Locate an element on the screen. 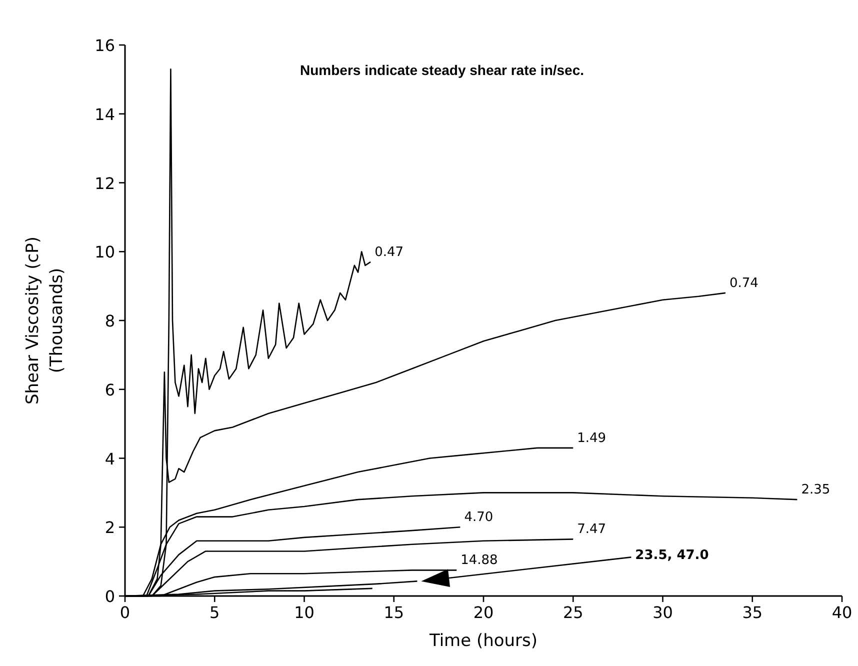 This screenshot has width=858, height=666. y-tick-label: 8 is located at coordinates (109, 321).